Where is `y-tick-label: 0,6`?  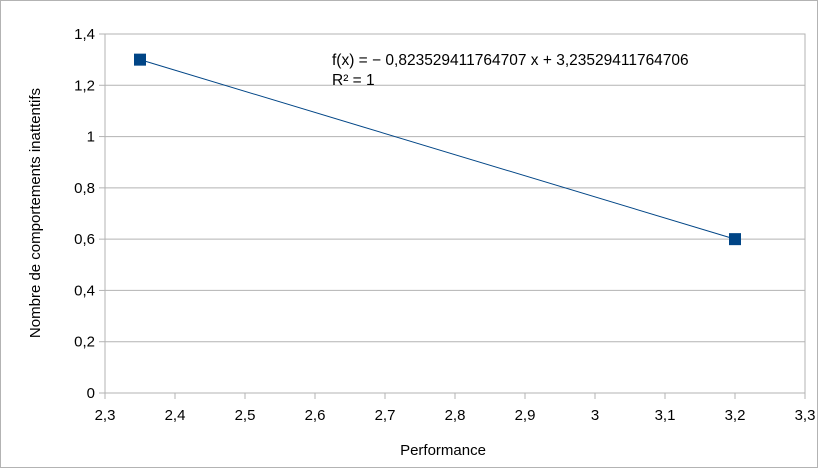 y-tick-label: 0,6 is located at coordinates (84, 239).